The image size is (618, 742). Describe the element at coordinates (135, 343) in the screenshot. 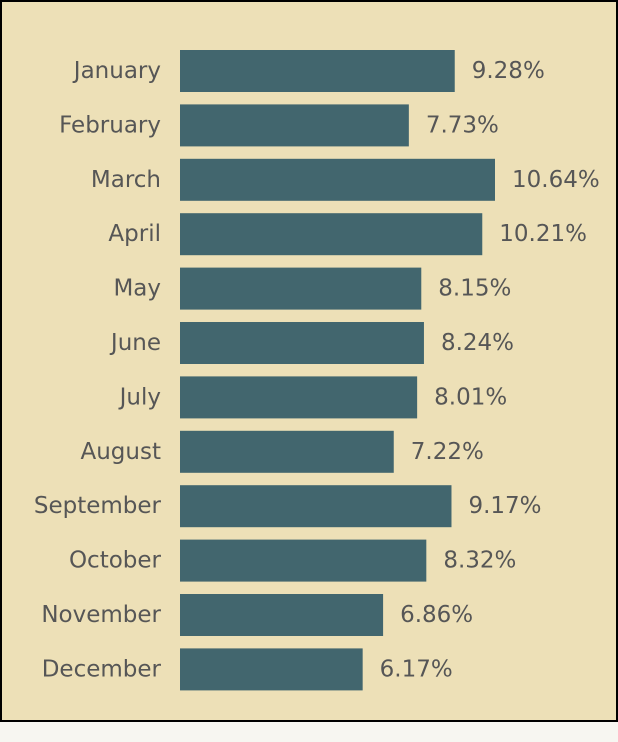

I see `category-label-june: June` at that location.